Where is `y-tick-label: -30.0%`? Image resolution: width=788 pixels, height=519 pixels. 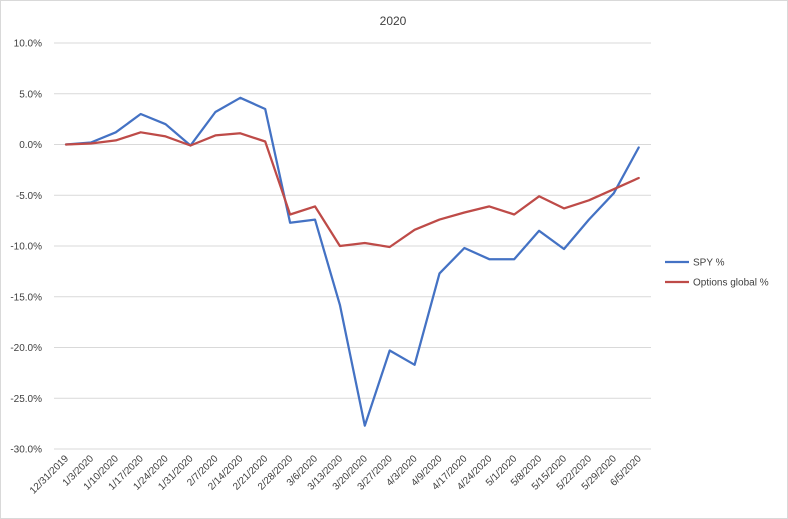
y-tick-label: -30.0% is located at coordinates (26, 450).